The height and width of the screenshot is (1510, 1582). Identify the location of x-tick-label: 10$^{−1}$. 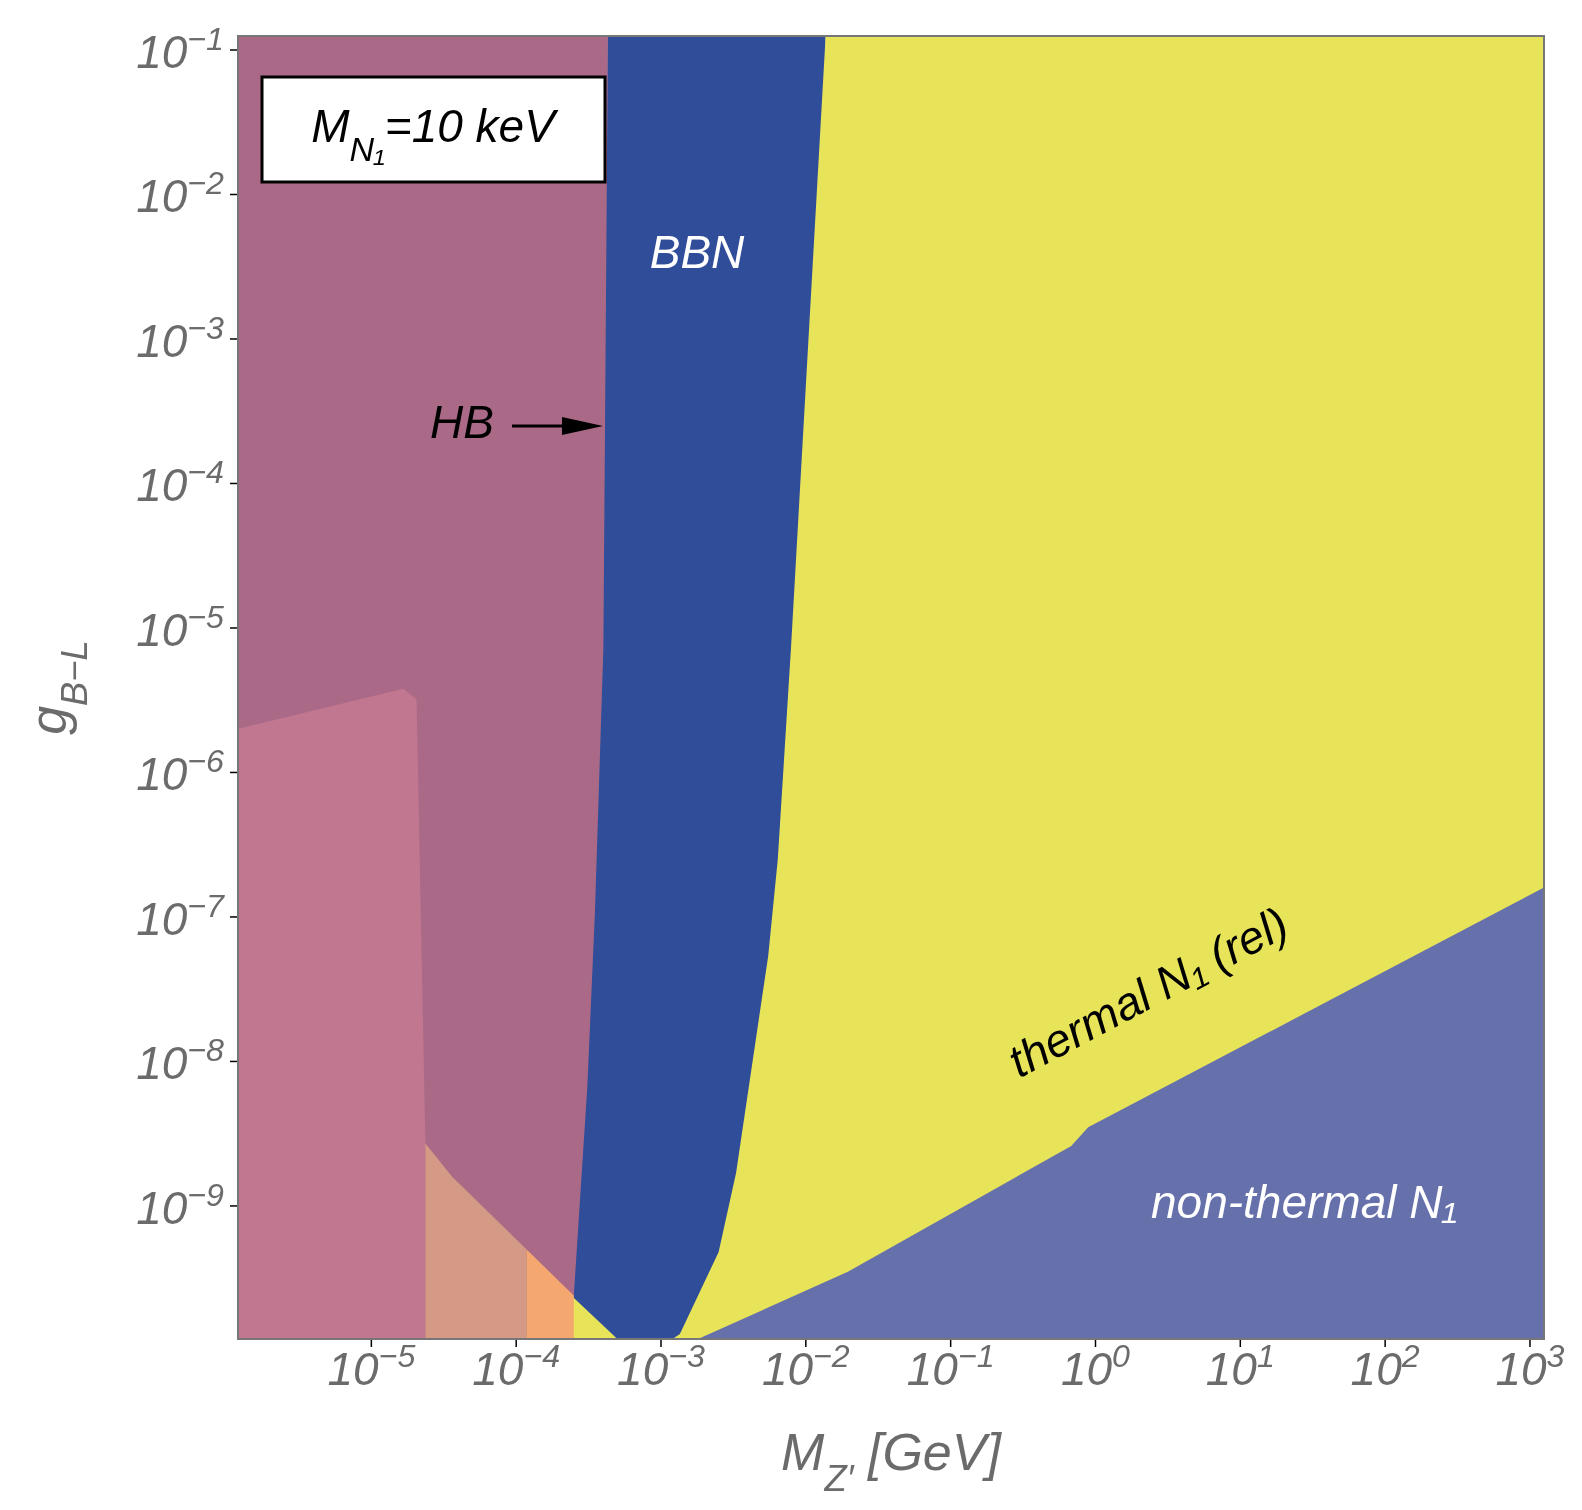
(950, 1366).